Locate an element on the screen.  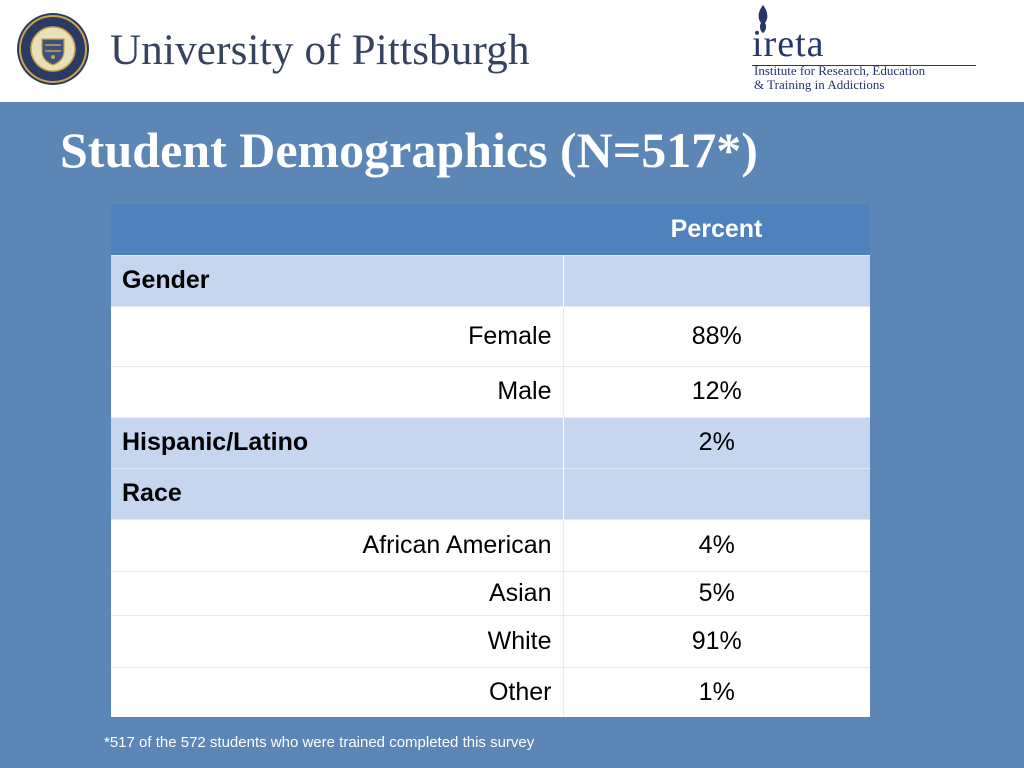
table-row-race: Race is located at coordinates (490, 493).